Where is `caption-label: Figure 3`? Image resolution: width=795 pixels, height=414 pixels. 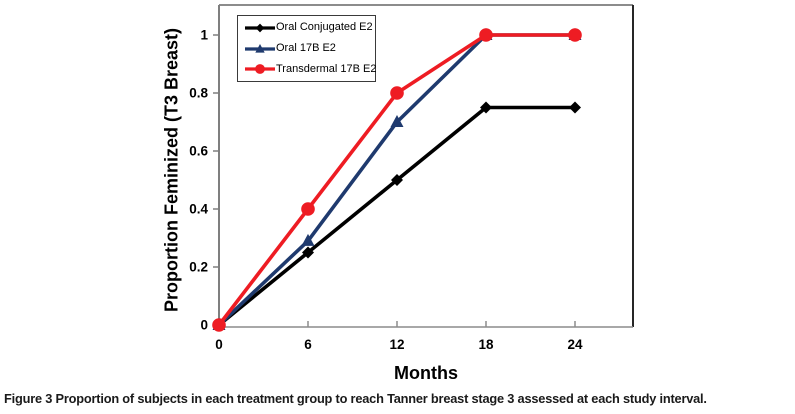
caption-label: Figure 3 is located at coordinates (28, 398).